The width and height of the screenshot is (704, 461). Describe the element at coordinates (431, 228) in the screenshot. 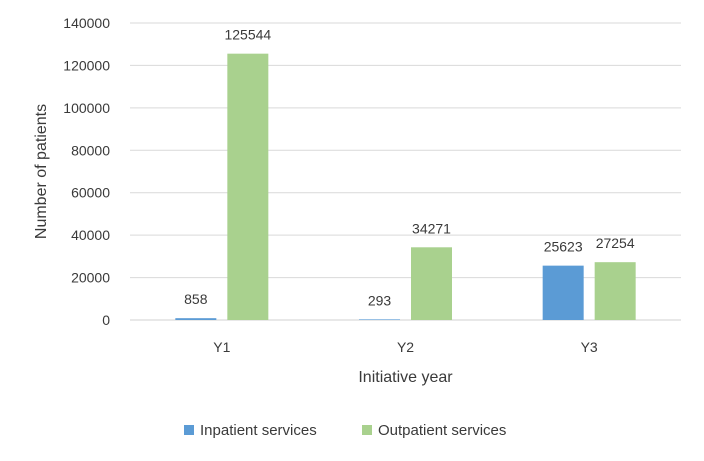

I see `data-label: 34271` at that location.